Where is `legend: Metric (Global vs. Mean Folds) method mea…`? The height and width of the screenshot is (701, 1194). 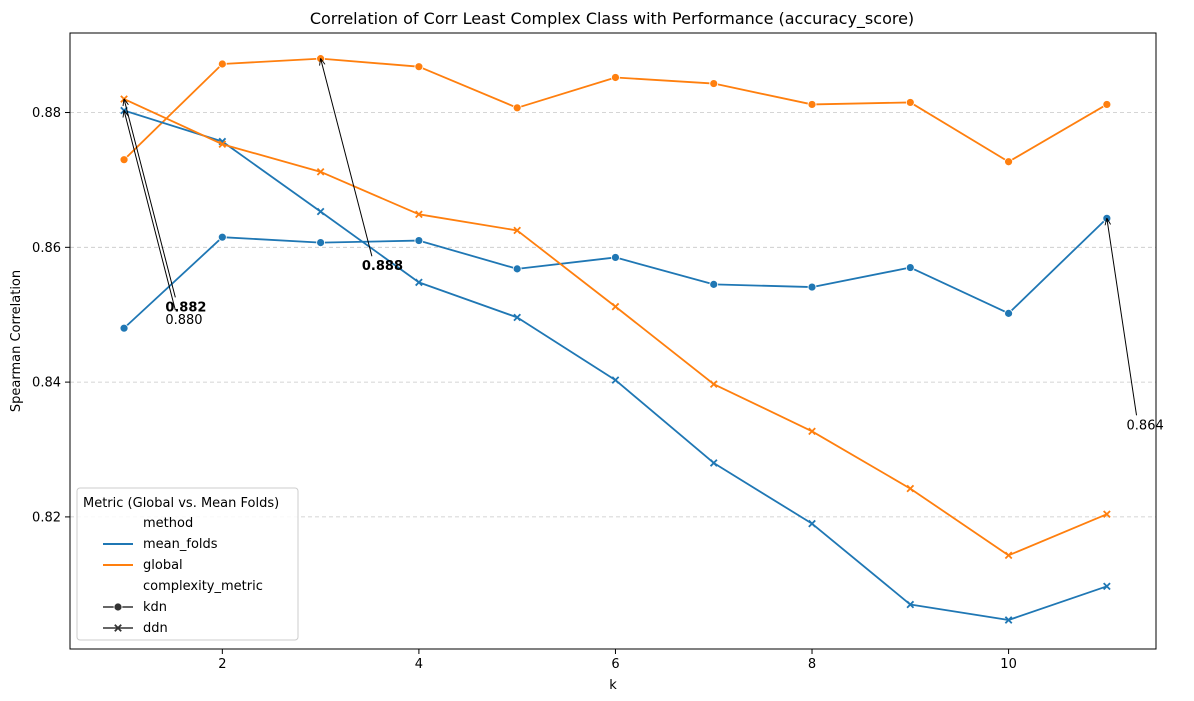 legend: Metric (Global vs. Mean Folds) method mea… is located at coordinates (187, 564).